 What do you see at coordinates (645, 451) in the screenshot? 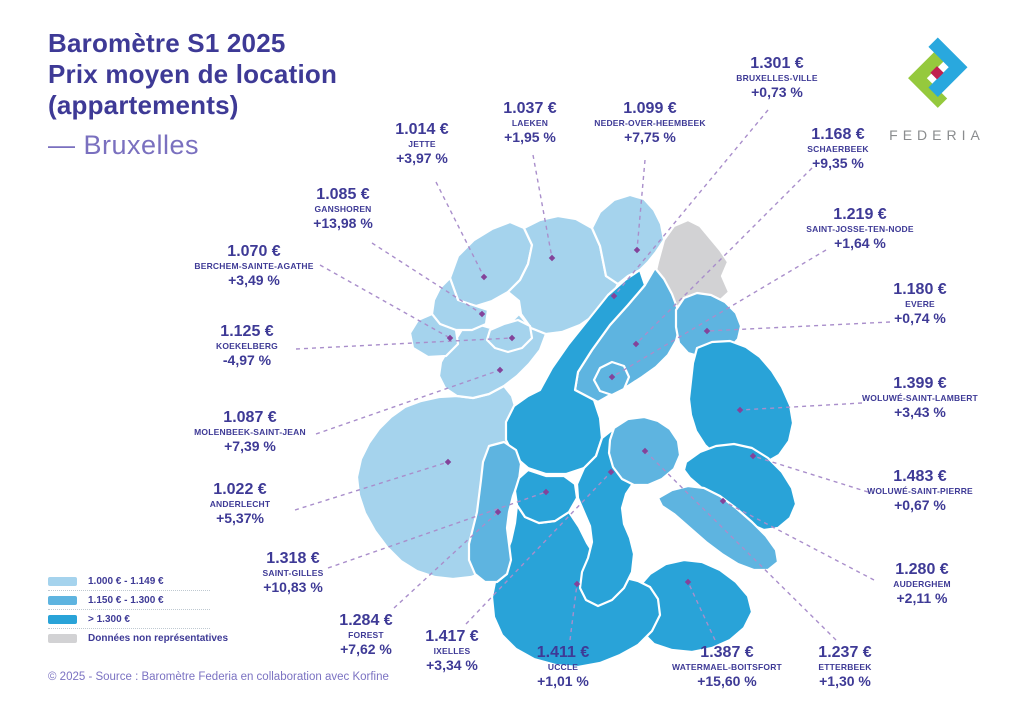
I see `marker-etterbeek` at bounding box center [645, 451].